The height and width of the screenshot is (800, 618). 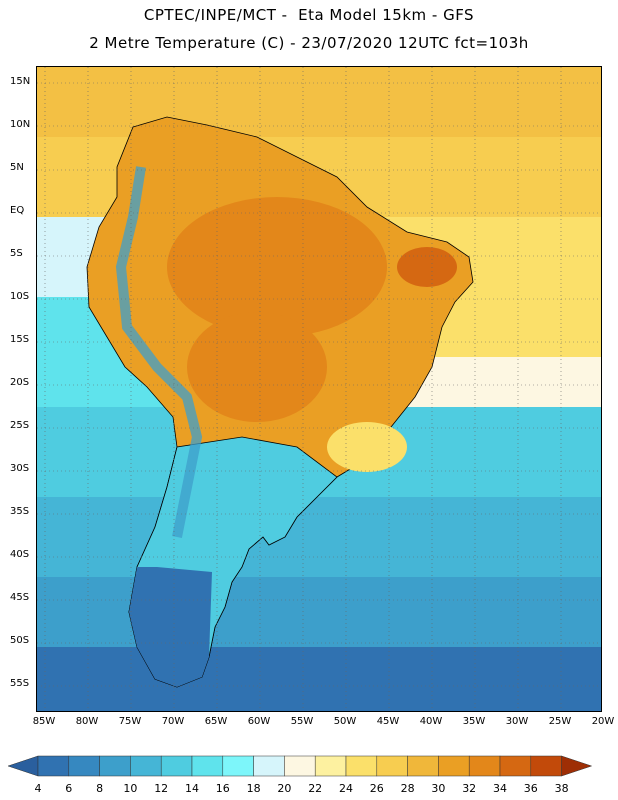 I want to click on lat-label: 40S, so click(x=20, y=554).